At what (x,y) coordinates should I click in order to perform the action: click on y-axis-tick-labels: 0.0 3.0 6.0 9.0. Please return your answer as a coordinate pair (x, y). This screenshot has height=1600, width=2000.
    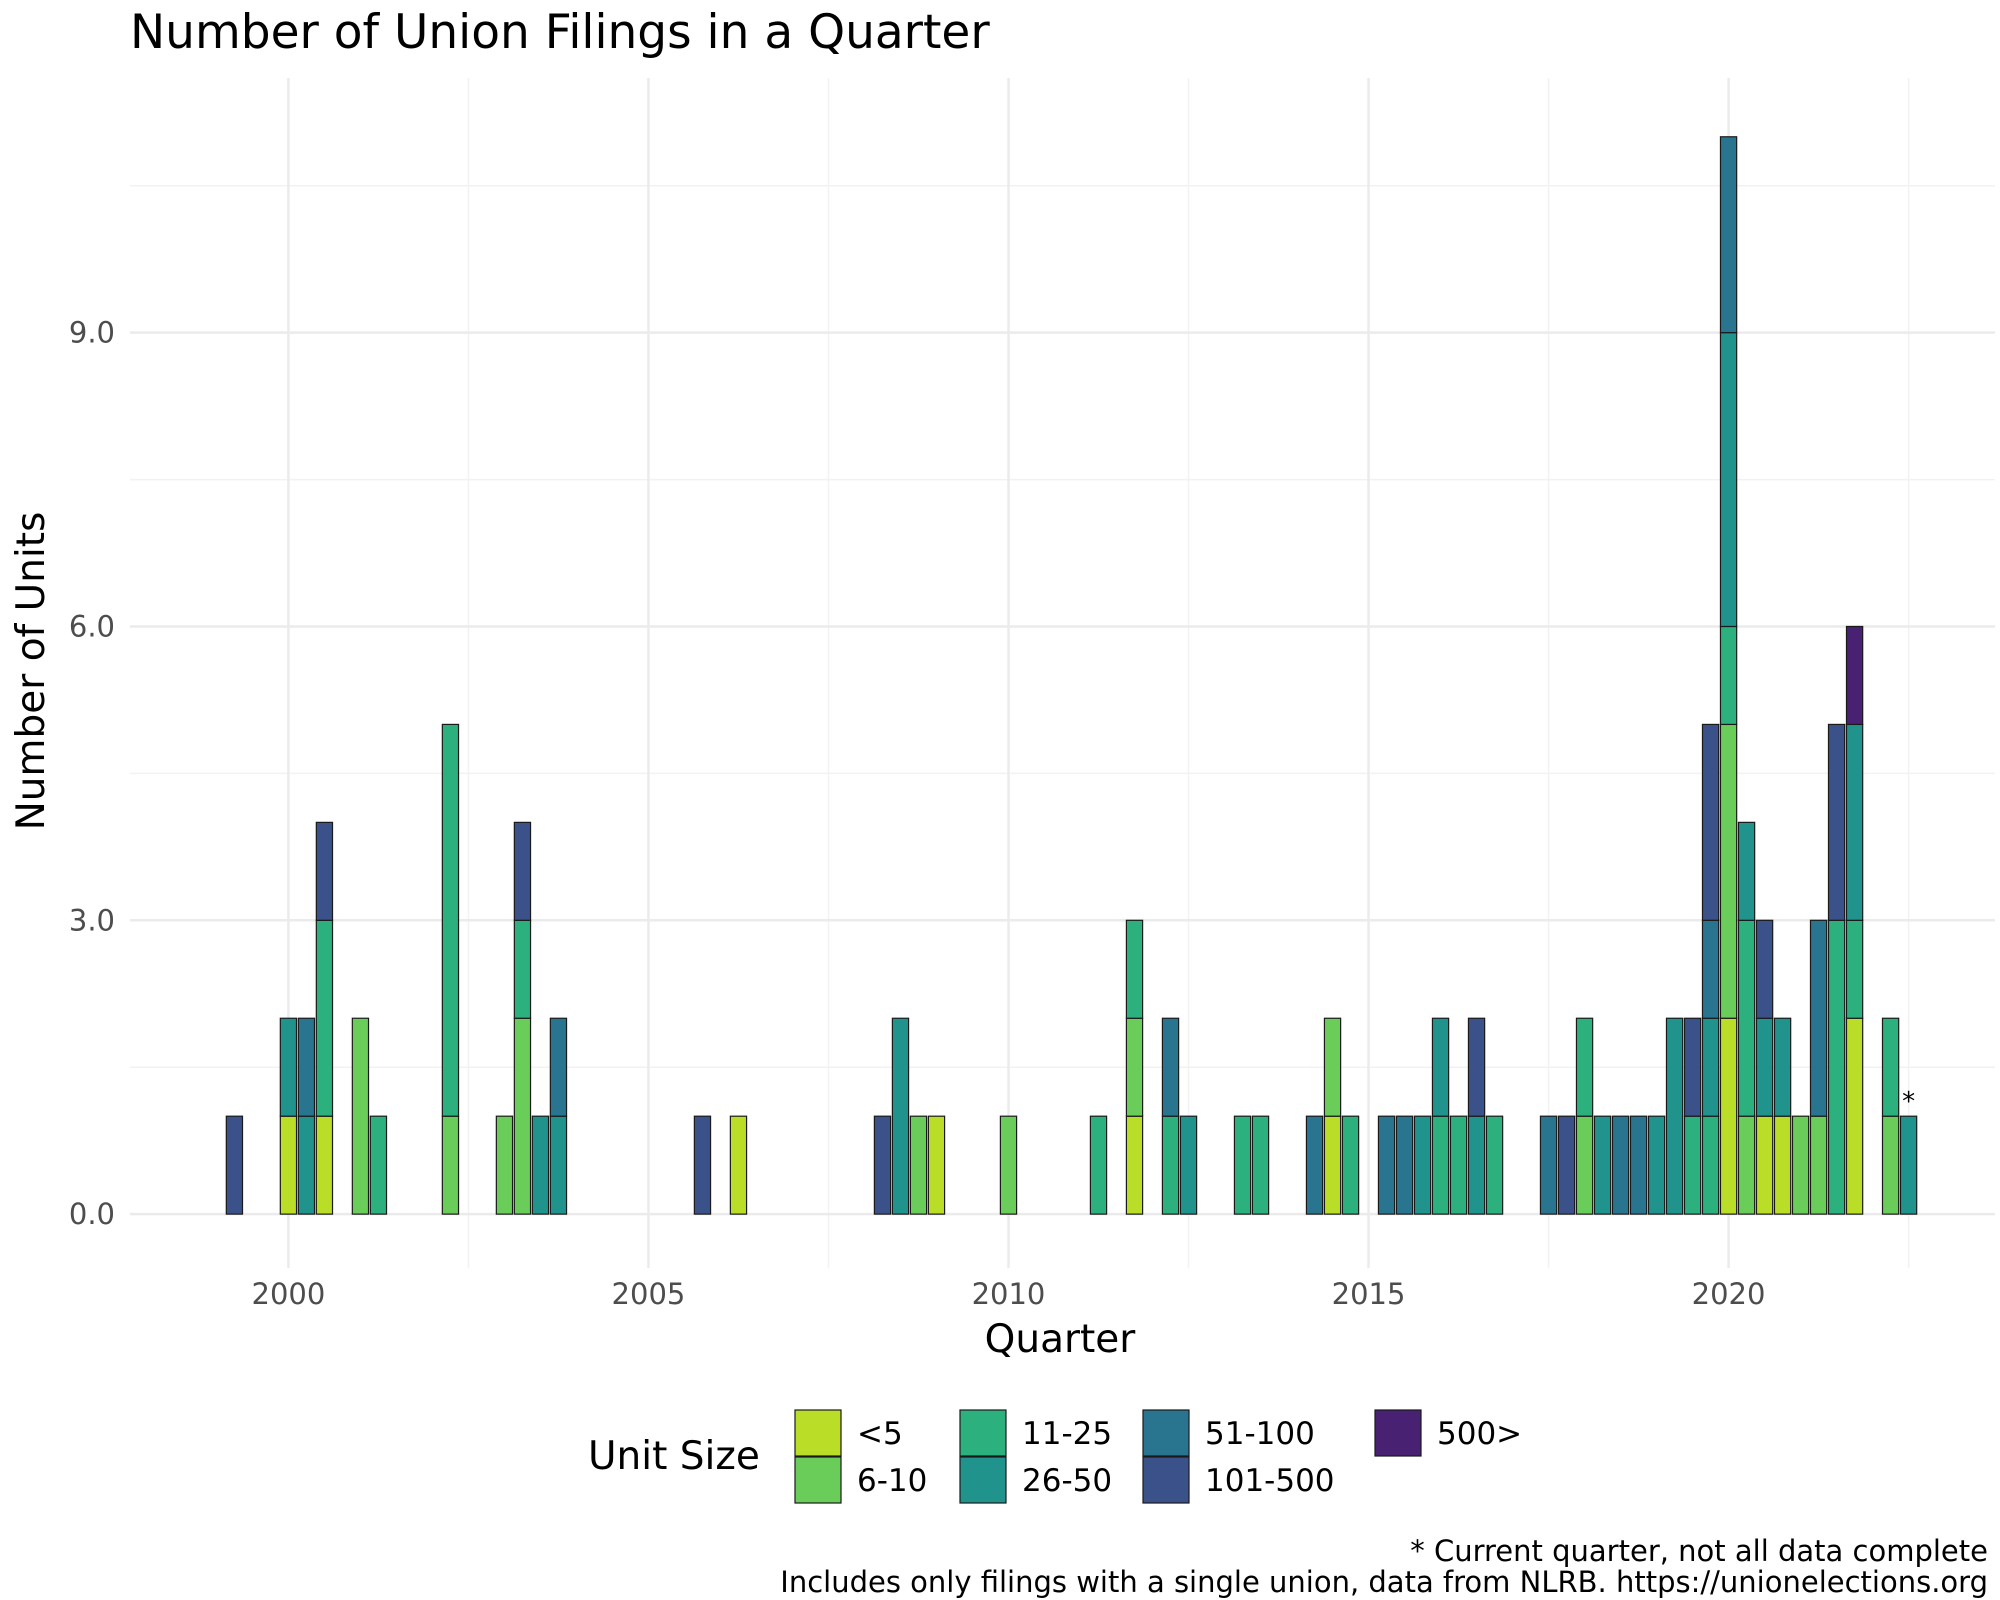
    Looking at the image, I should click on (92, 773).